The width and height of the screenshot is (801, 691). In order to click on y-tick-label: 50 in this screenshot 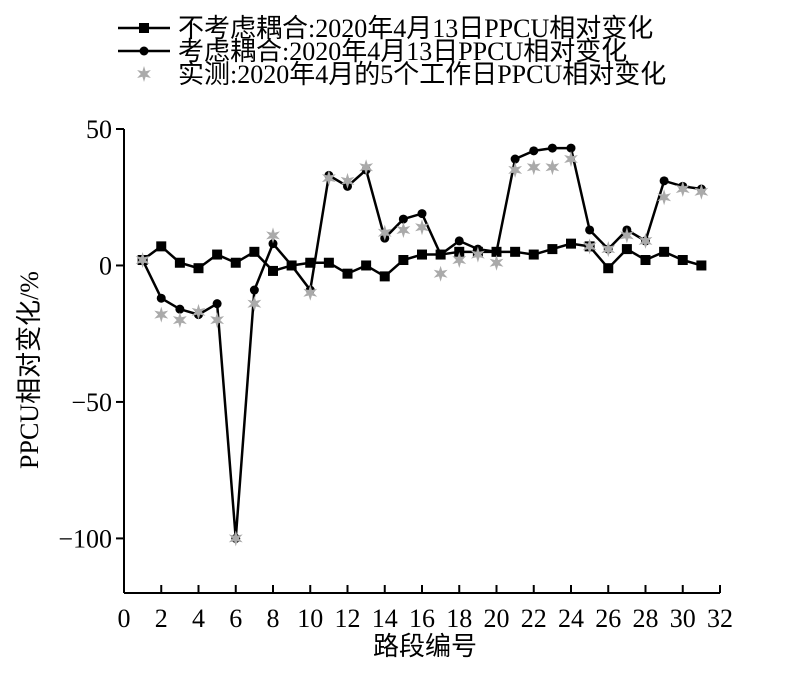, I will do `click(99, 129)`.